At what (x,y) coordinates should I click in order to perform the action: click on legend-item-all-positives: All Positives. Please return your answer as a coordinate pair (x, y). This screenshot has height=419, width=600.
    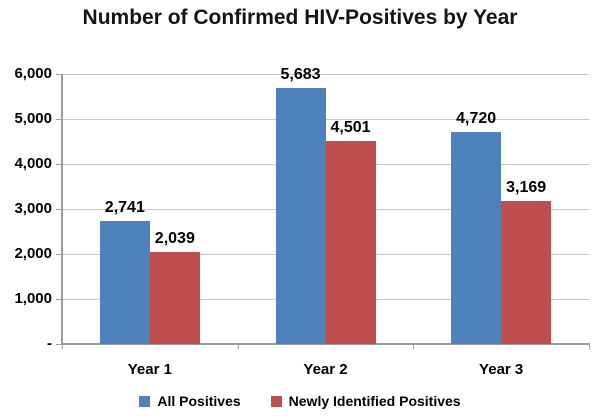
    Looking at the image, I should click on (190, 401).